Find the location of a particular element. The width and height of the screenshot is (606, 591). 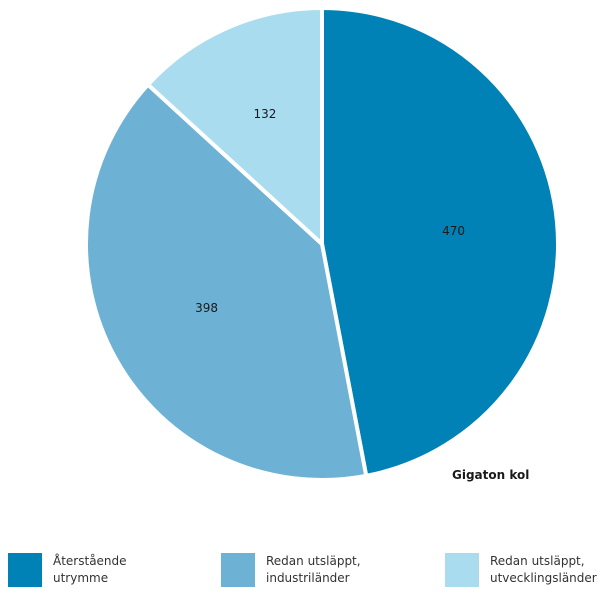

legend-label-developing-line-2: utvecklingsländer is located at coordinates (543, 578).